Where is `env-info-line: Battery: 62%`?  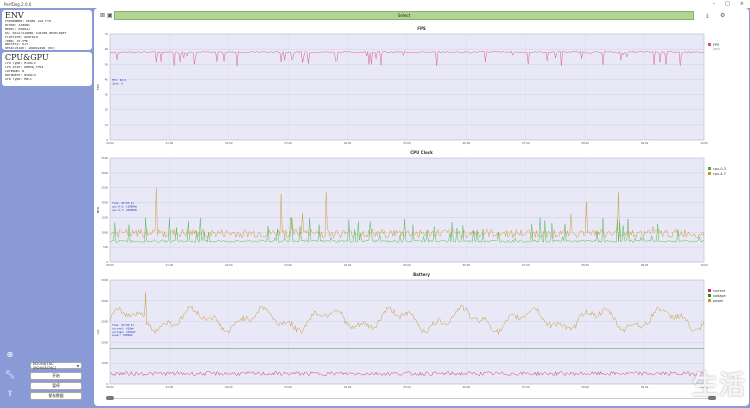 env-info-line: Battery: 62% is located at coordinates (17, 45).